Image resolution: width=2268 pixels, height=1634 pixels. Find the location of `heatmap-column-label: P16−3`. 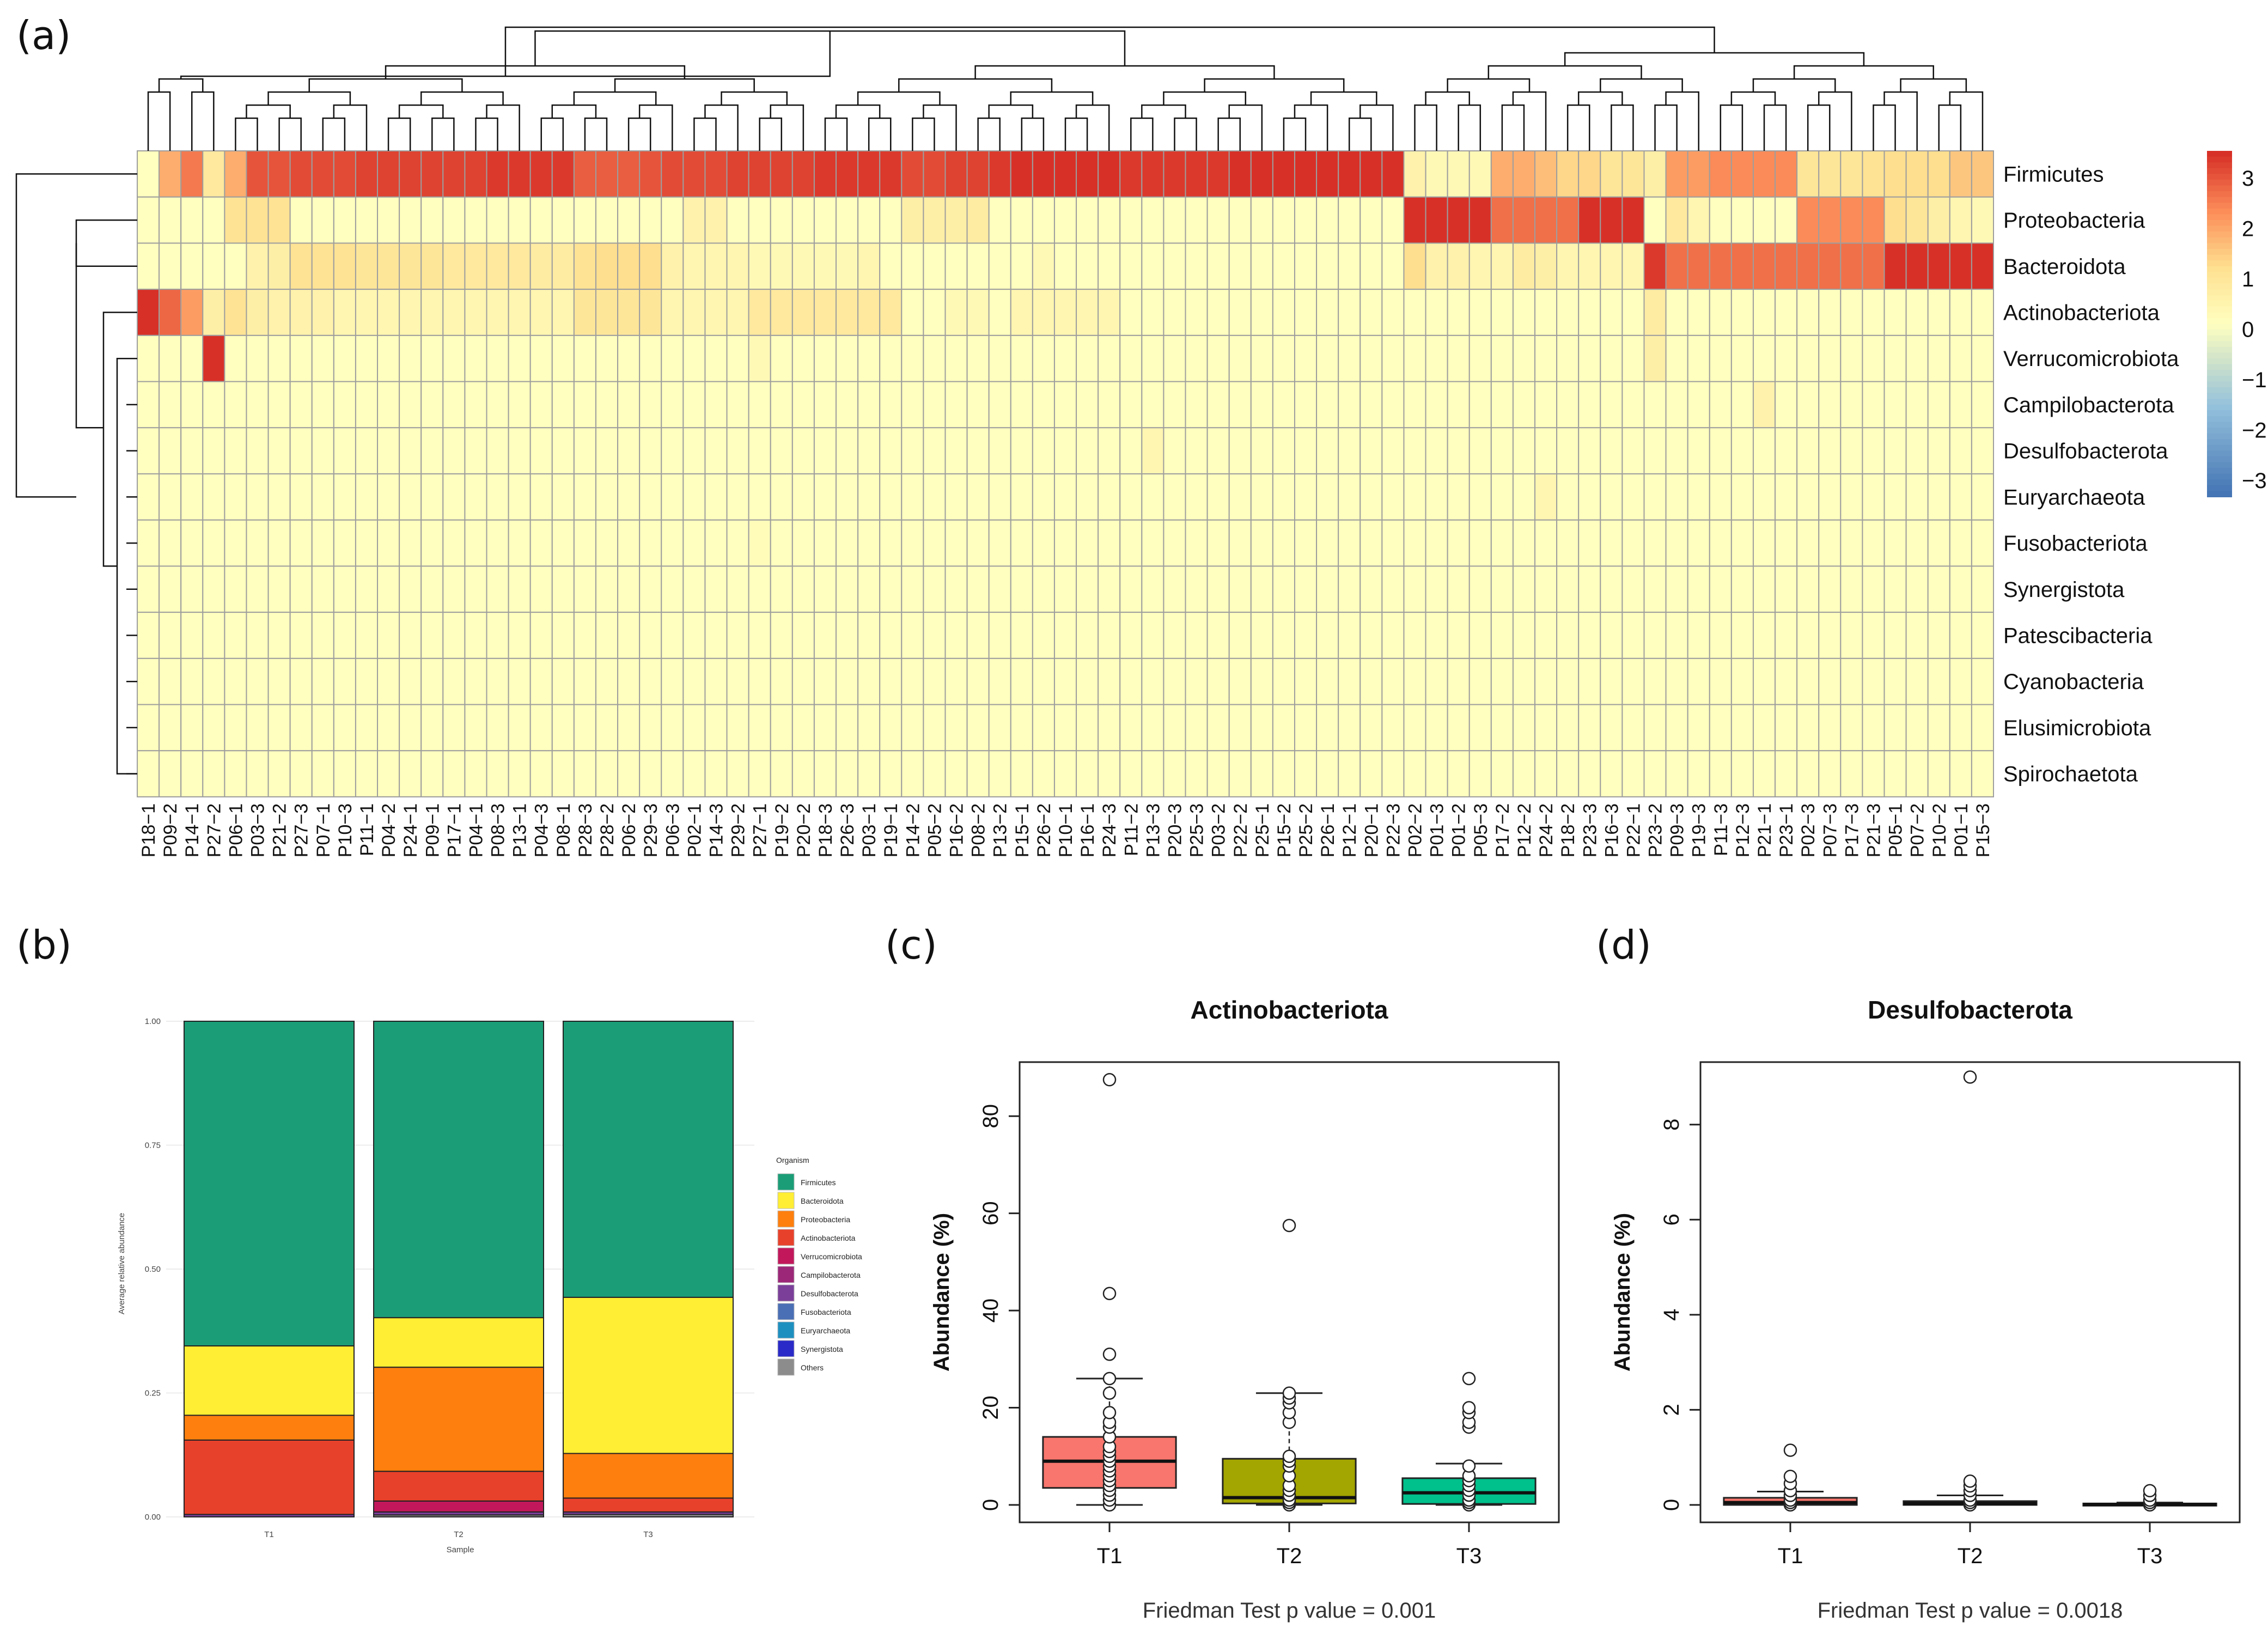

heatmap-column-label: P16−3 is located at coordinates (1611, 830).